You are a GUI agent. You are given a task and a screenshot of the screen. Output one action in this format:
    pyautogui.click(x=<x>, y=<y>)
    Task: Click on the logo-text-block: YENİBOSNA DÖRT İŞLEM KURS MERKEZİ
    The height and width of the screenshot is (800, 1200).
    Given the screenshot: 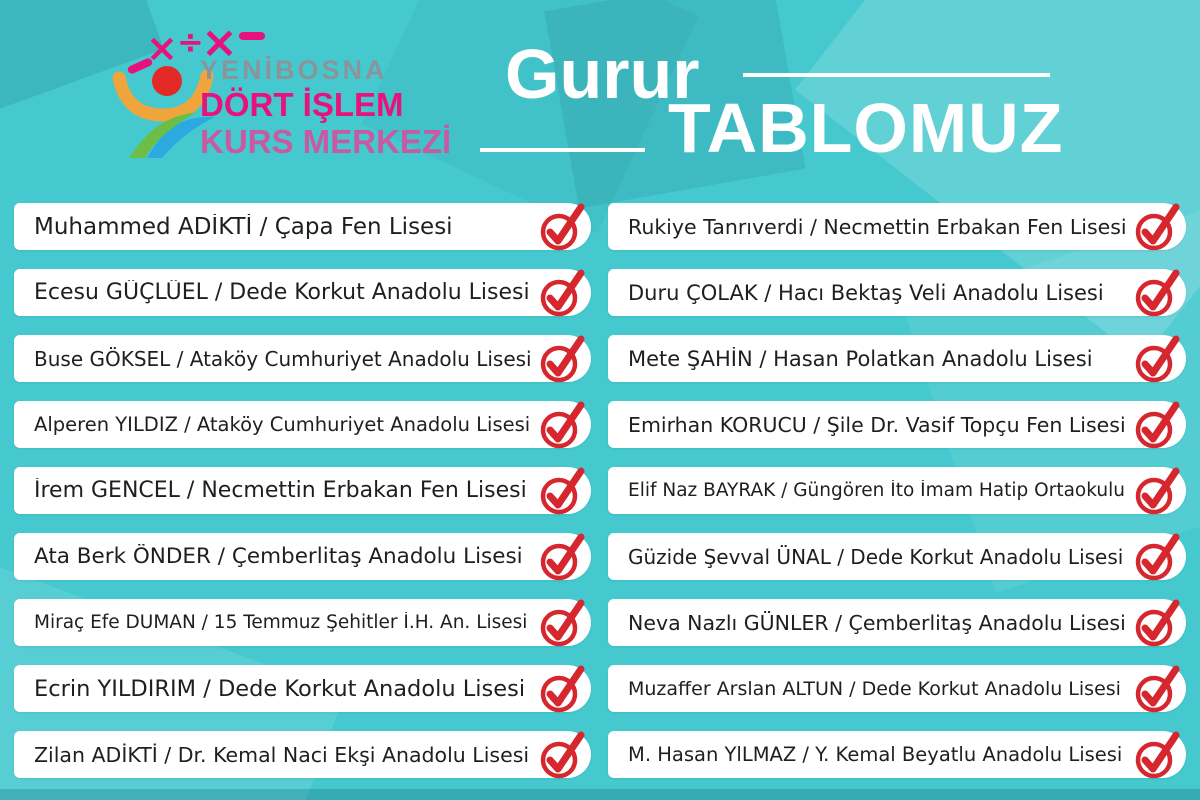 What is the action you would take?
    pyautogui.click(x=325, y=108)
    